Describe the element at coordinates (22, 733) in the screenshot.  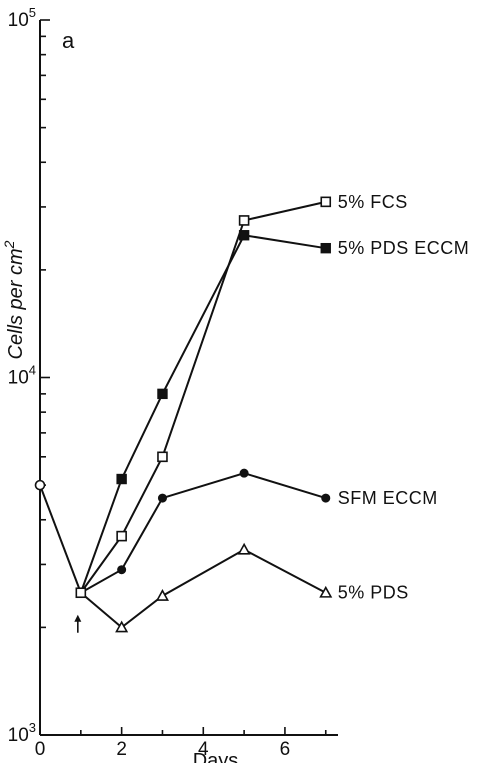
I see `y-tick-label: 10³` at that location.